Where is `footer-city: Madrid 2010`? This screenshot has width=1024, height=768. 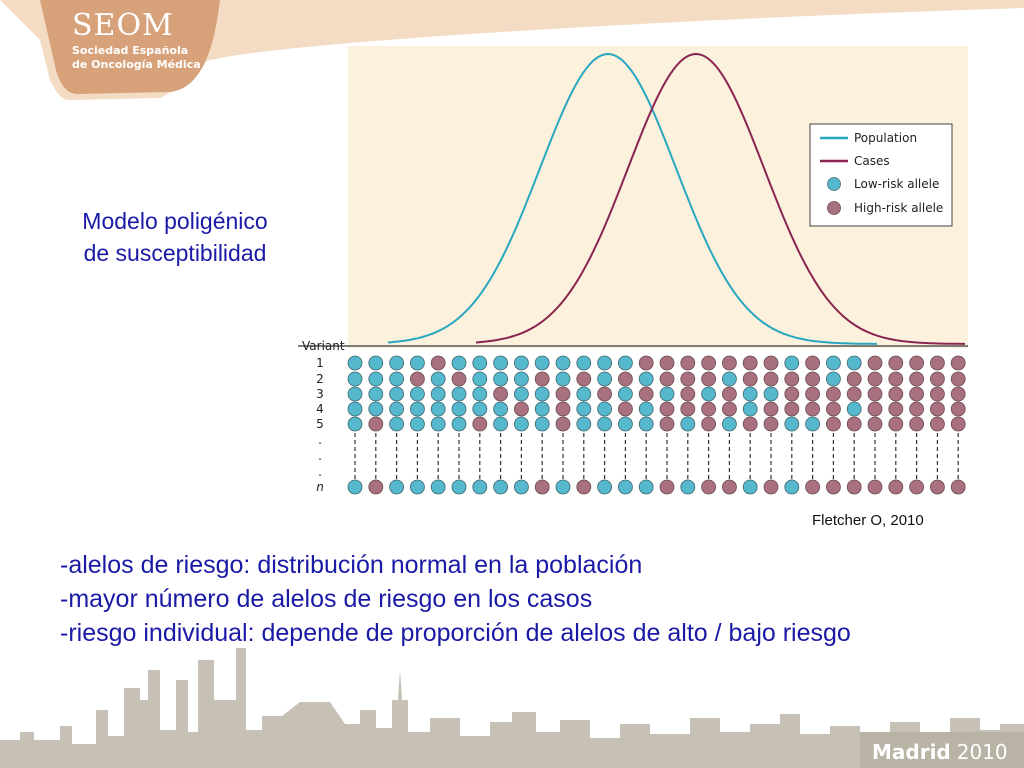
footer-city: Madrid 2010 is located at coordinates (940, 752).